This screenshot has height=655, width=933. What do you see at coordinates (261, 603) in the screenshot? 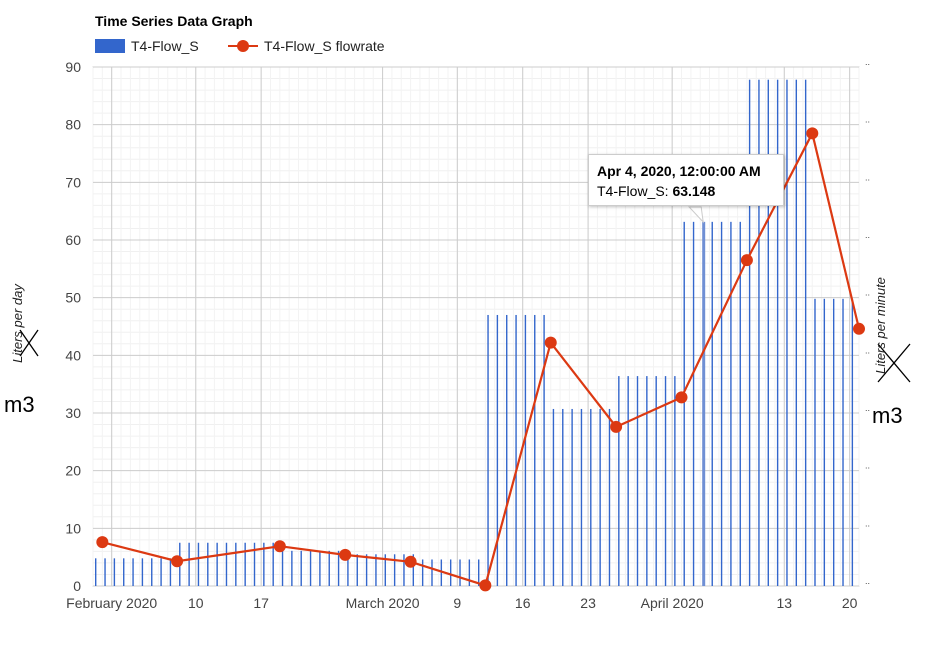
I see `x-tick-label: 17` at bounding box center [261, 603].